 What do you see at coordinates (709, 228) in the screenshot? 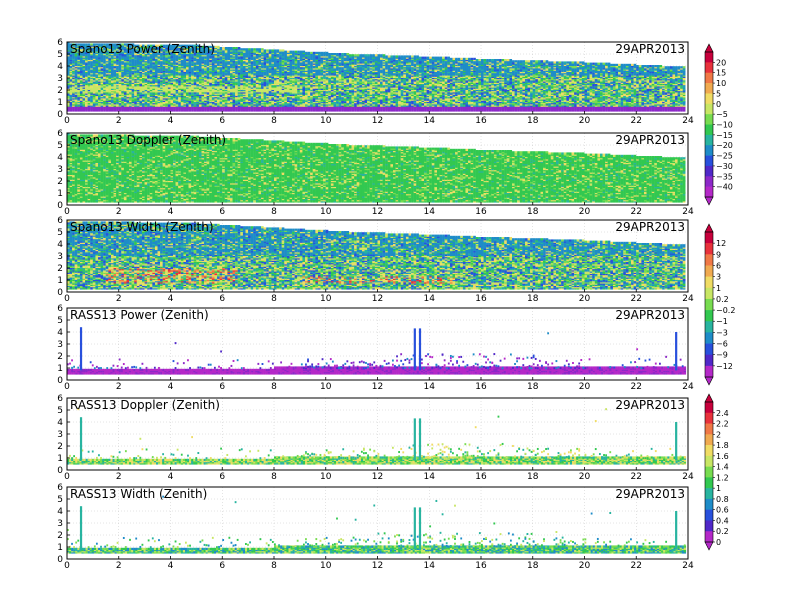
I see `colorbar-top-arrow` at bounding box center [709, 228].